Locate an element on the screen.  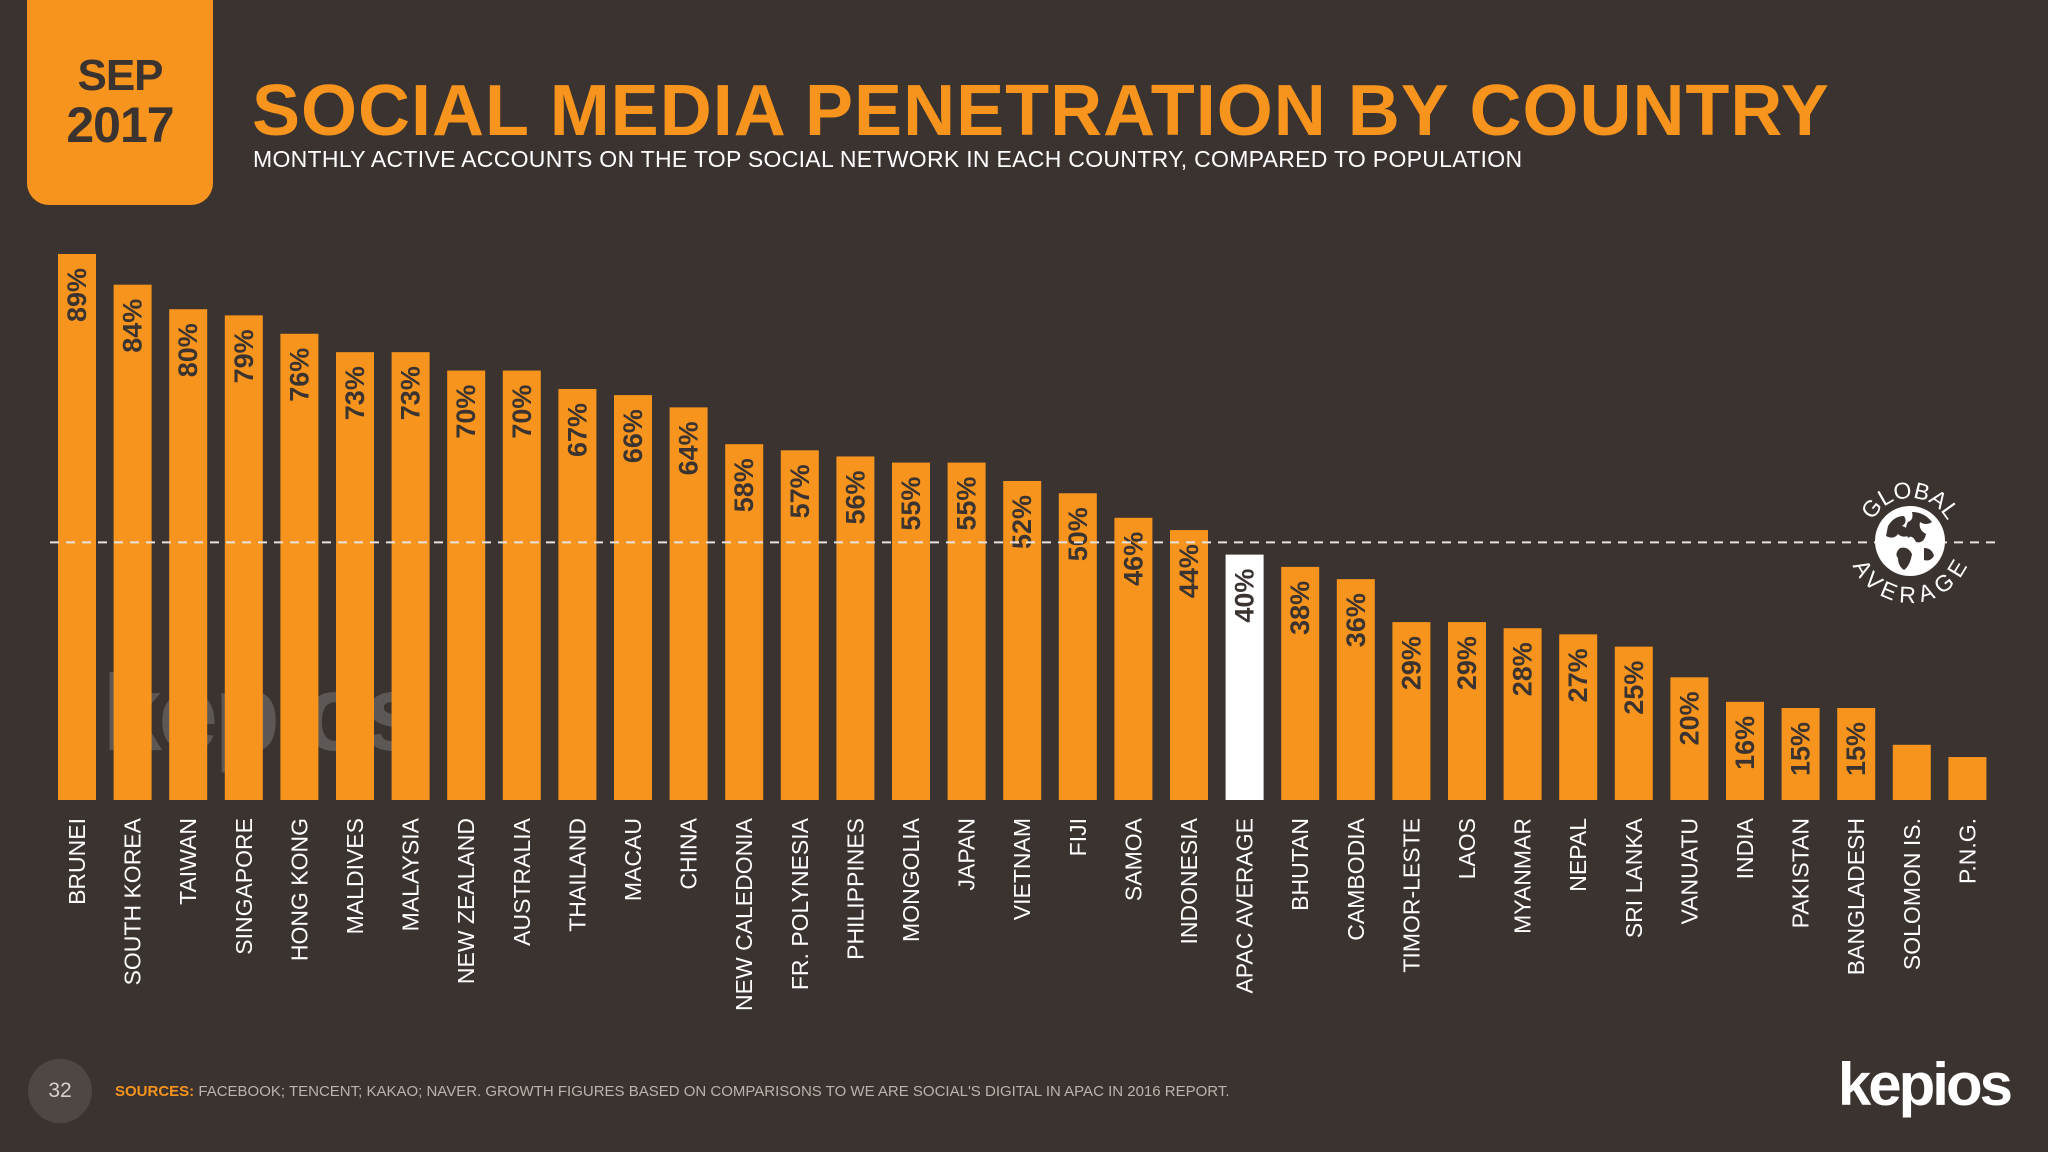
value-label: 9% is located at coordinates (1912, 717).